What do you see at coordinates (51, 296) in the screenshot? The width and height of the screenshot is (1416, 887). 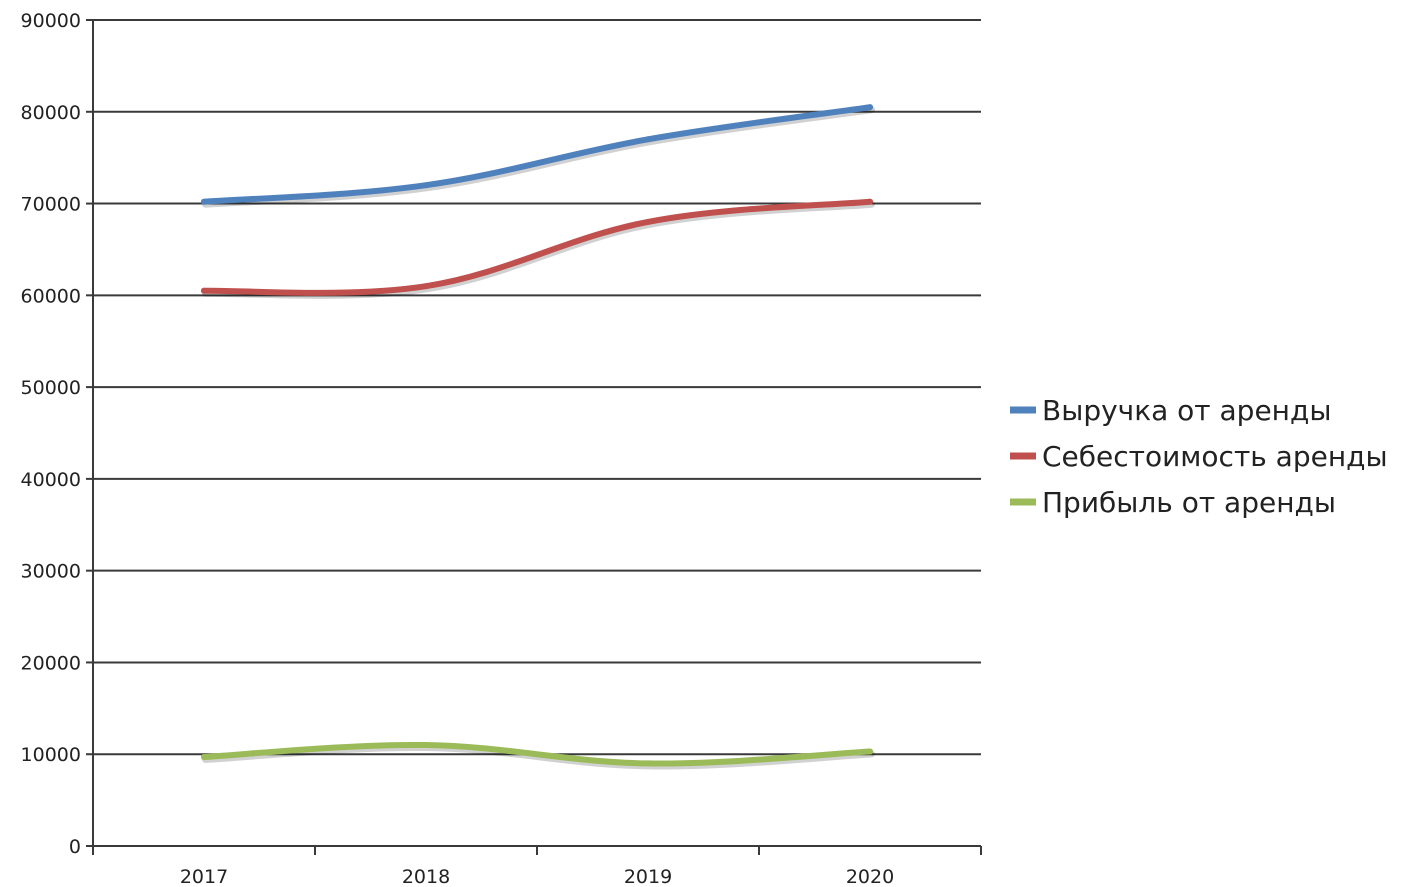 I see `y-tick-label: 60000` at bounding box center [51, 296].